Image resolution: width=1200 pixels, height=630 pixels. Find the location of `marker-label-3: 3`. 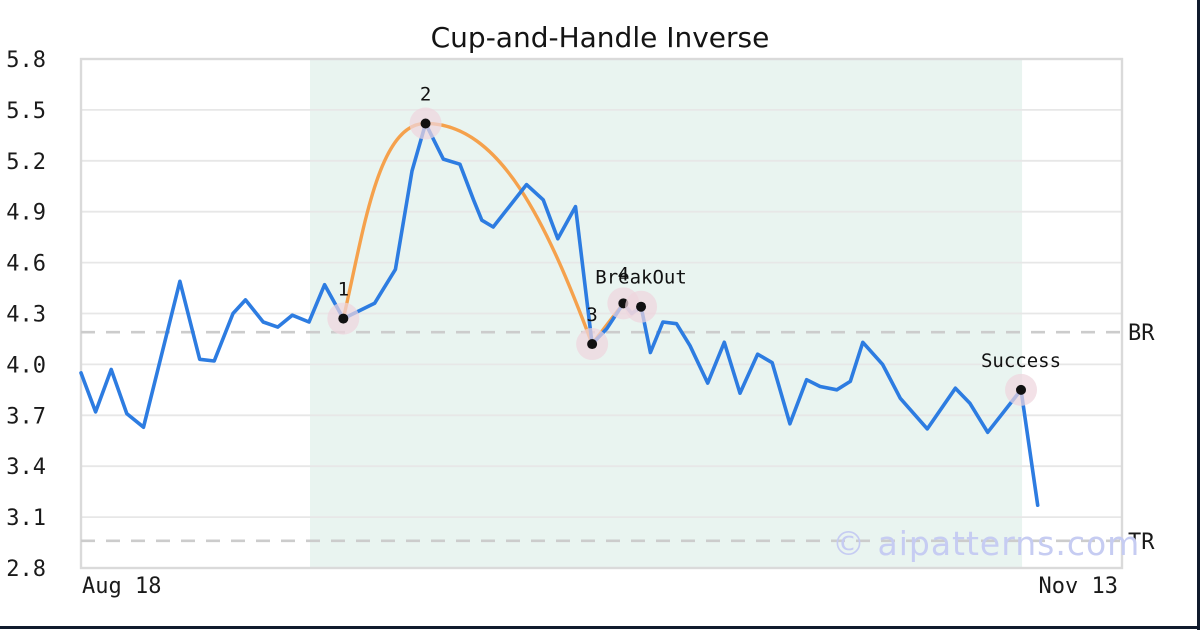

marker-label-3: 3 is located at coordinates (591, 315).